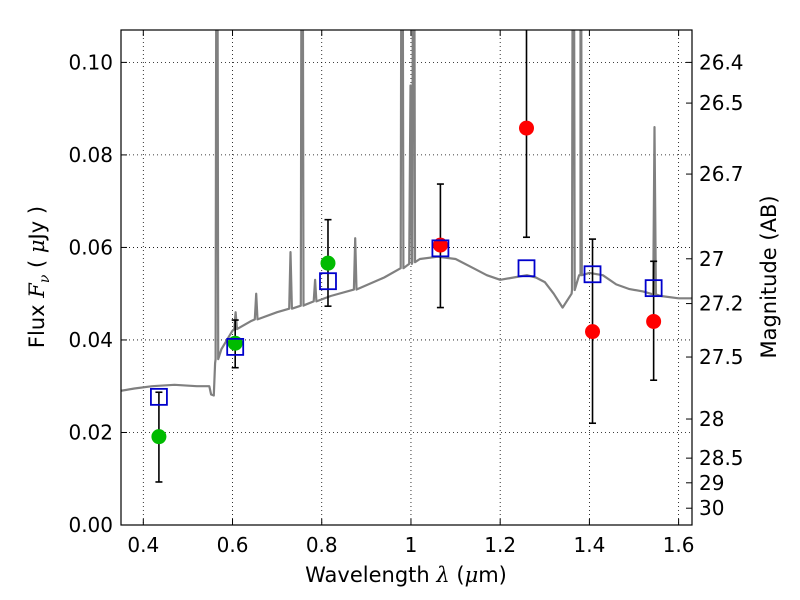  Describe the element at coordinates (90, 525) in the screenshot. I see `y-tick-label: 0.00` at that location.